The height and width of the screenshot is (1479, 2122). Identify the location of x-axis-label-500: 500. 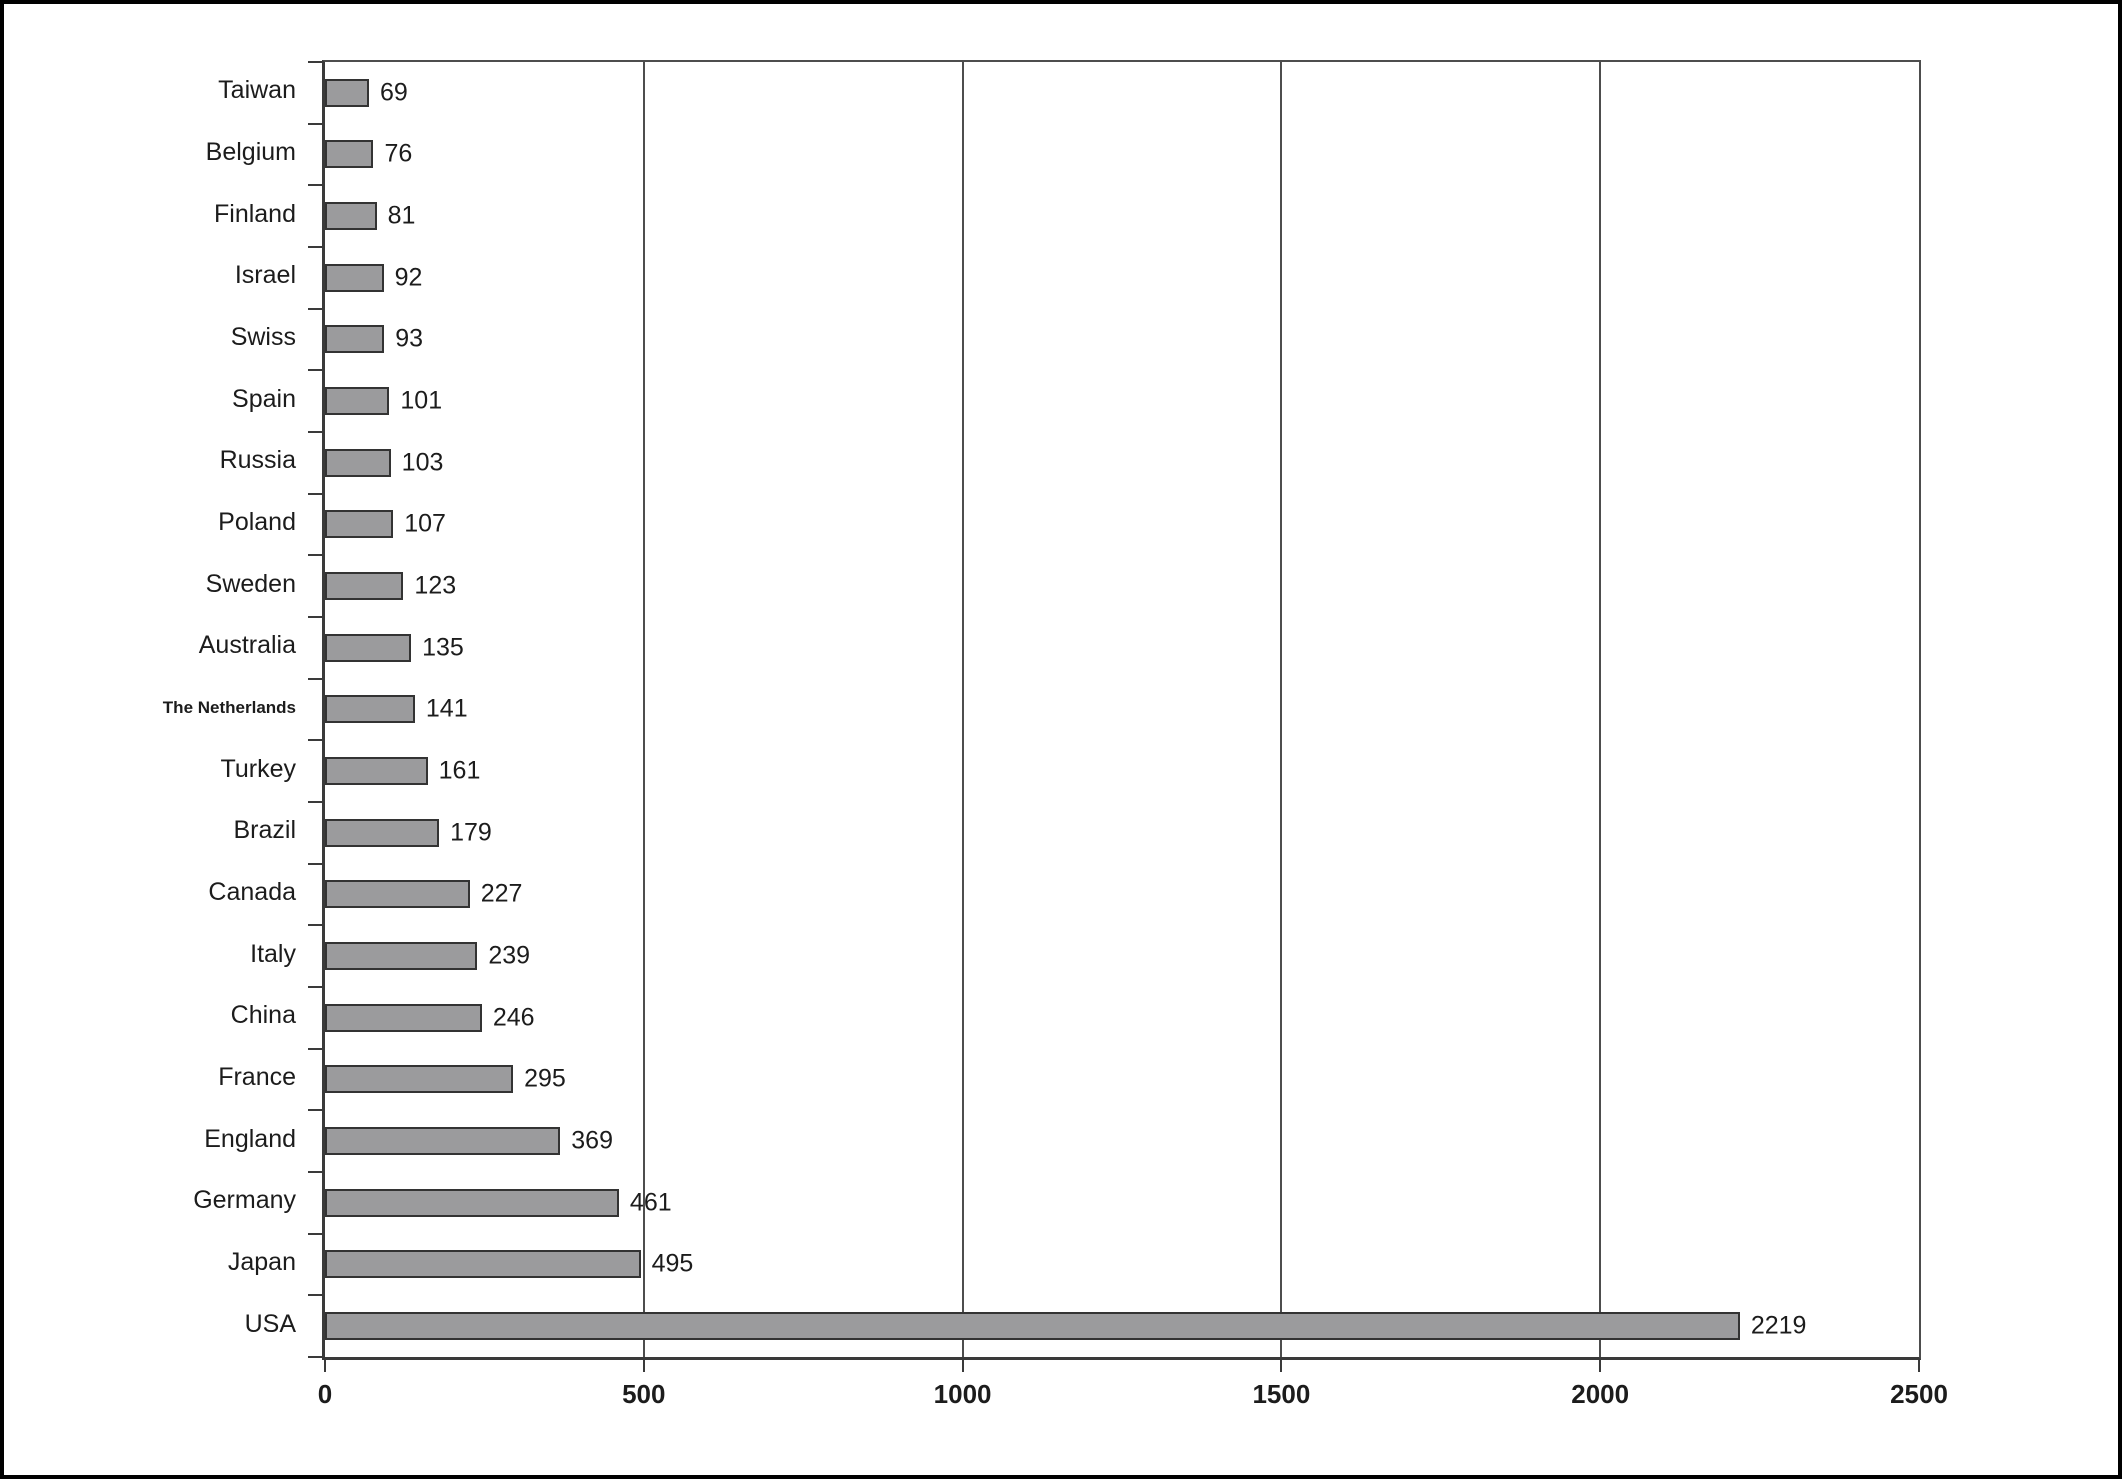
(644, 1394).